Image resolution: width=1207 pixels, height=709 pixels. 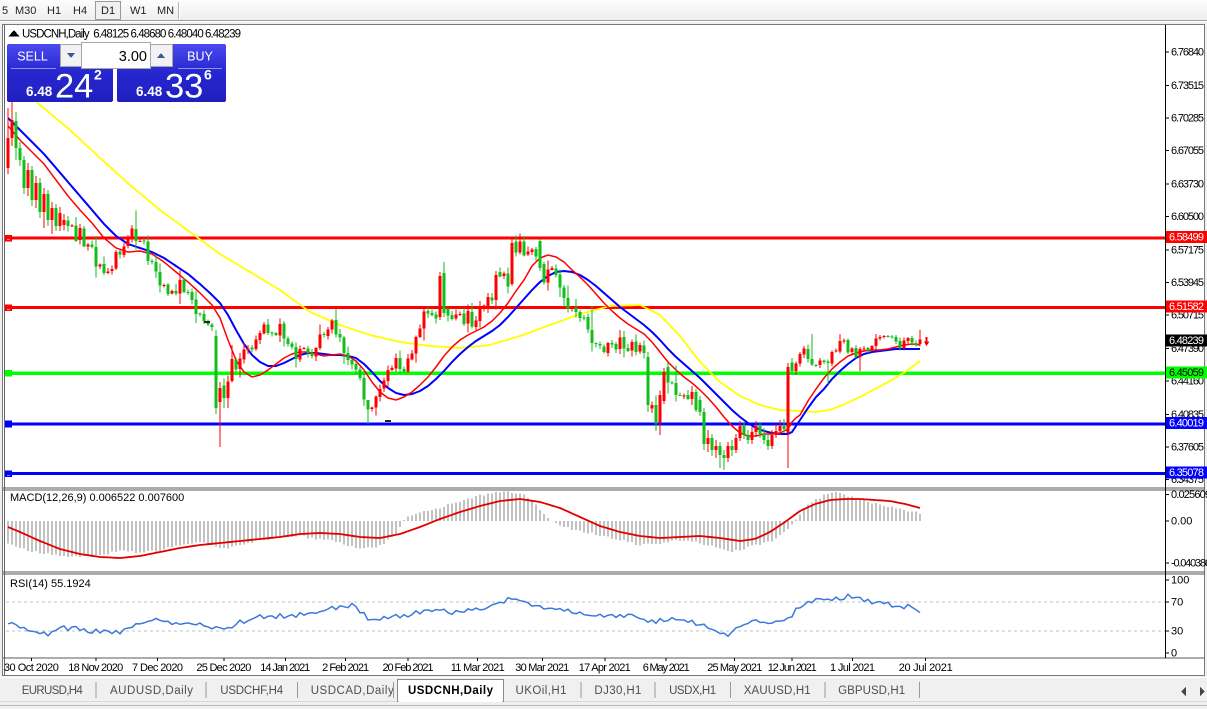 What do you see at coordinates (165, 11) in the screenshot?
I see `svg-text: MN` at bounding box center [165, 11].